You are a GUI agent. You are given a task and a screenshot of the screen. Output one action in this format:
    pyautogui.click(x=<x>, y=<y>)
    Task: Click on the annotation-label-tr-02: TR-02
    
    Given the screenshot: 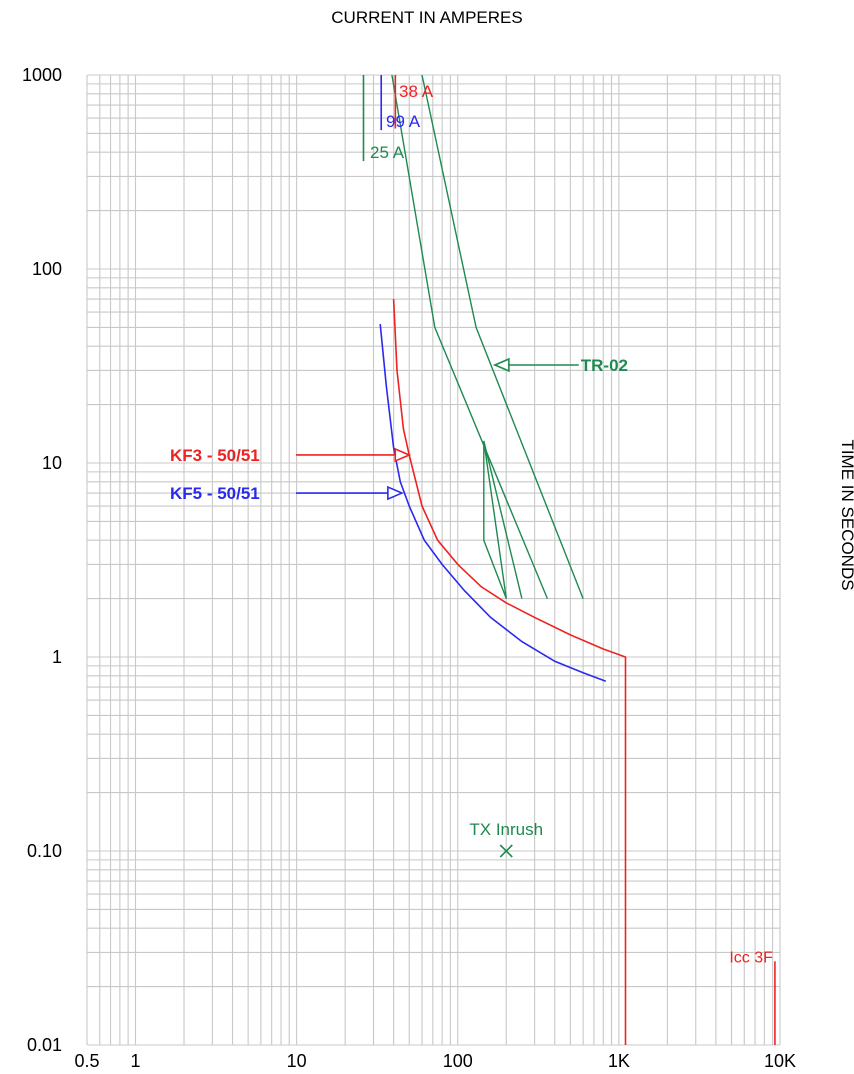 What is the action you would take?
    pyautogui.click(x=604, y=365)
    